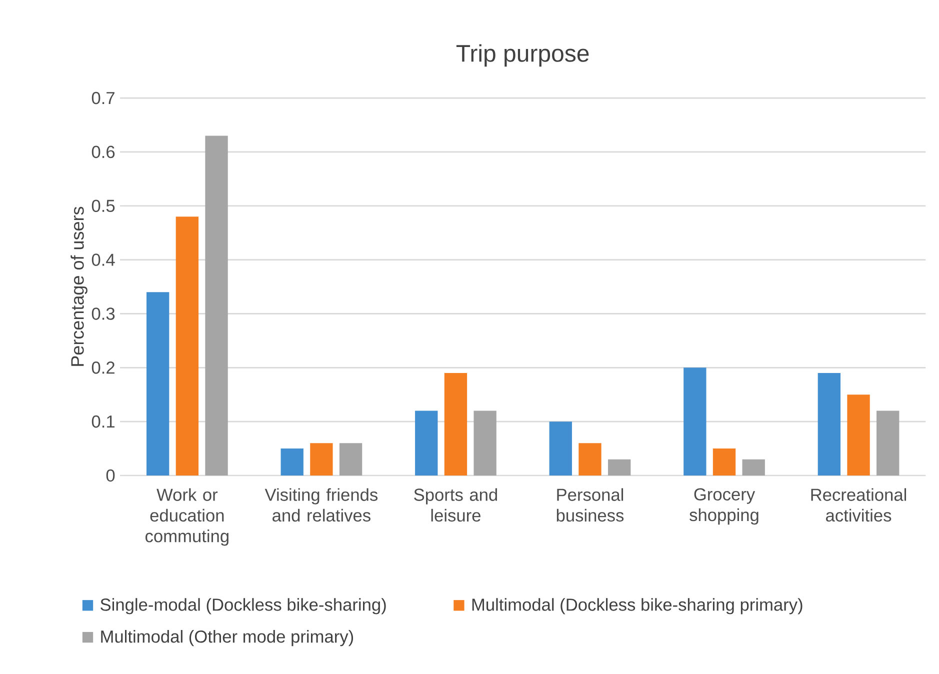  What do you see at coordinates (456, 505) in the screenshot?
I see `x-tick-label: Sports and leisure` at bounding box center [456, 505].